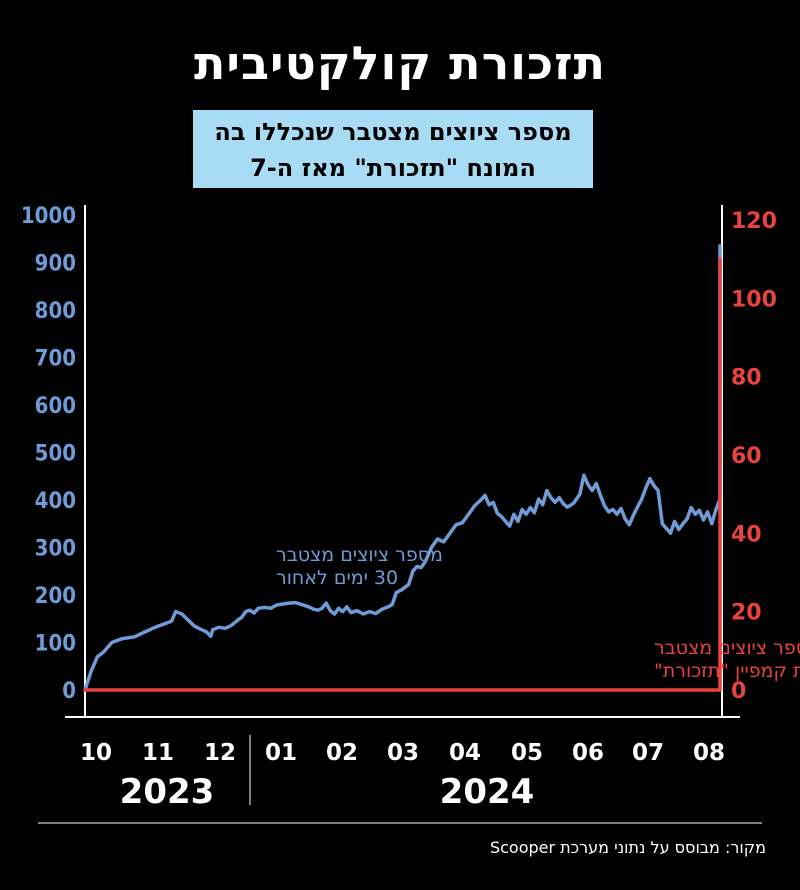 The height and width of the screenshot is (890, 800). Describe the element at coordinates (746, 378) in the screenshot. I see `right-tick-label: 80` at that location.